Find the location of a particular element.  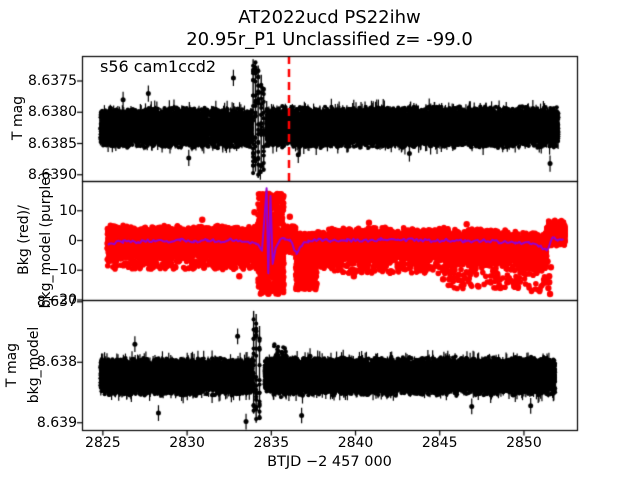

x-axis-label: BTJD −2 457 000 is located at coordinates (329, 462).